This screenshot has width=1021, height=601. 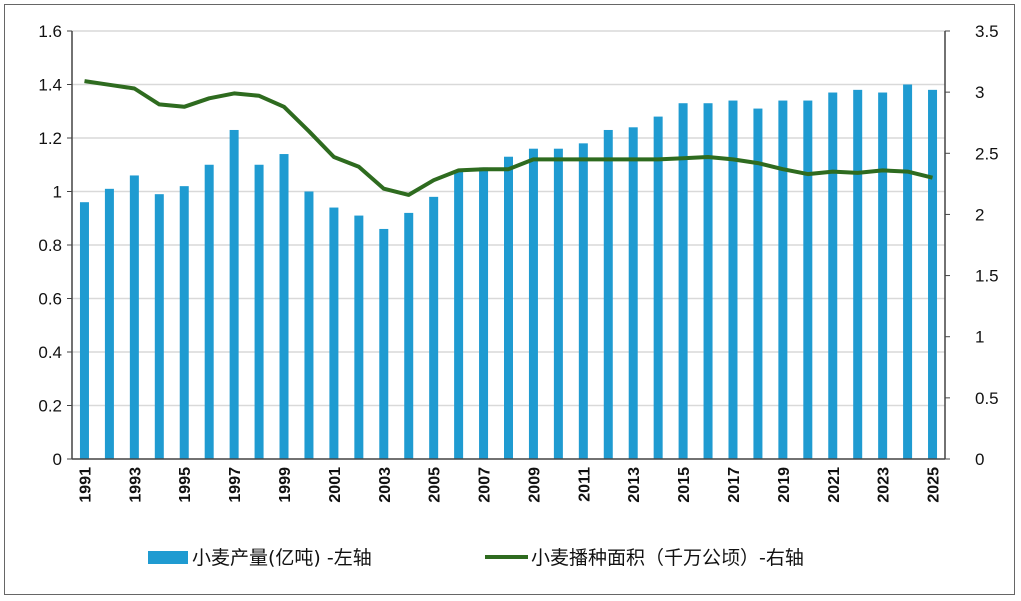 I want to click on x-tick-label: 2021, so click(x=834, y=485).